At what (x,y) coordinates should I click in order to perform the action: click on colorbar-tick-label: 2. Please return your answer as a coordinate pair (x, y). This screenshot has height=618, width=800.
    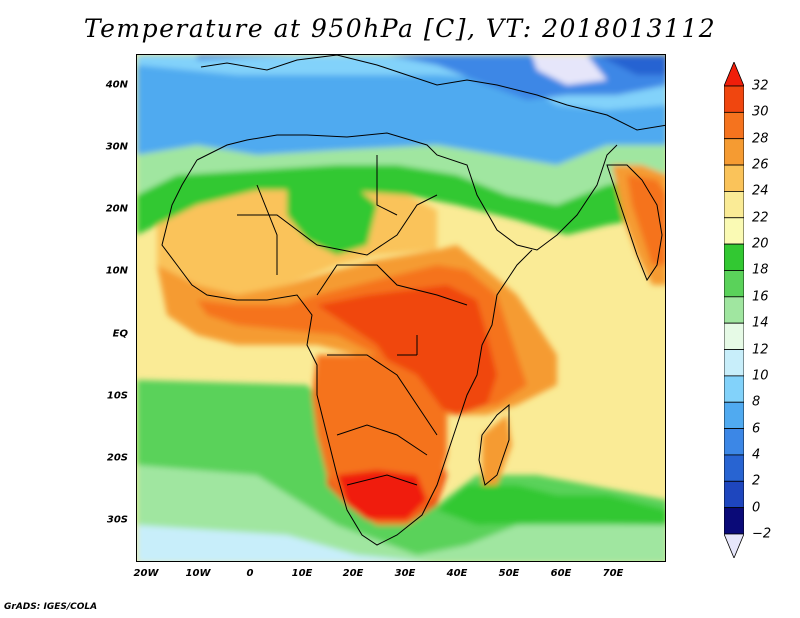
    Looking at the image, I should click on (756, 481).